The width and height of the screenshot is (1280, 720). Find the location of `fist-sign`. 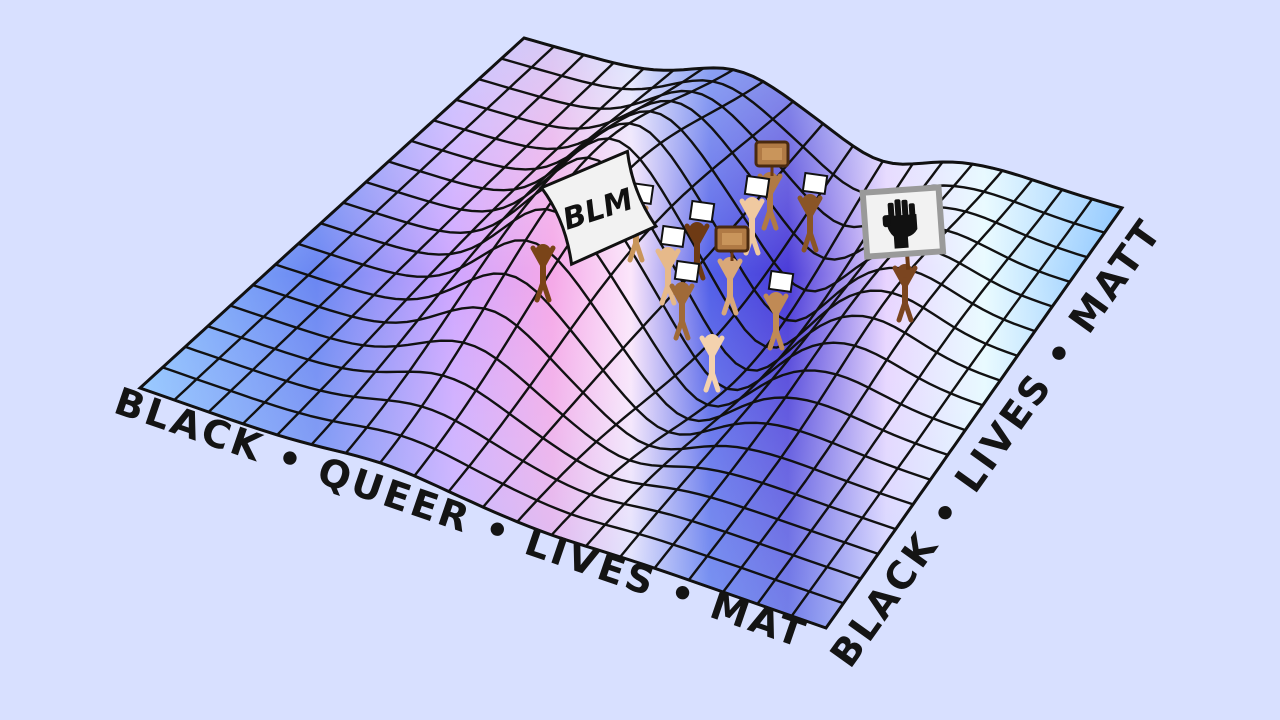

fist-sign is located at coordinates (903, 227).